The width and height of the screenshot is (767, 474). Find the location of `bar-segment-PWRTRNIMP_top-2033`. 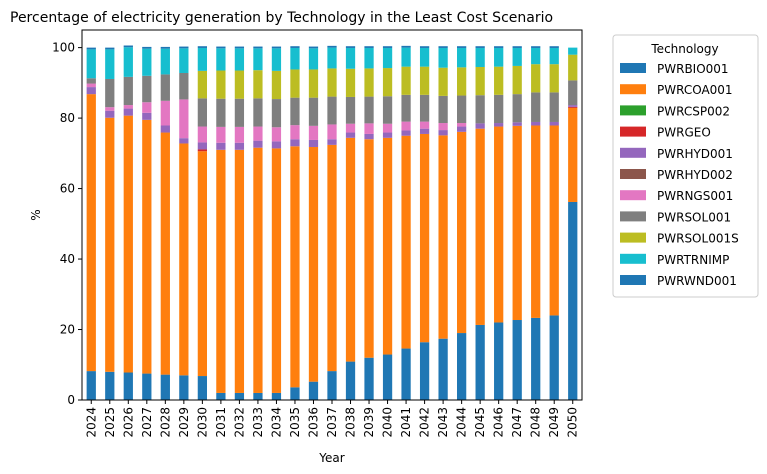

bar-segment-PWRTRNIMP_top-2033 is located at coordinates (258, 47).